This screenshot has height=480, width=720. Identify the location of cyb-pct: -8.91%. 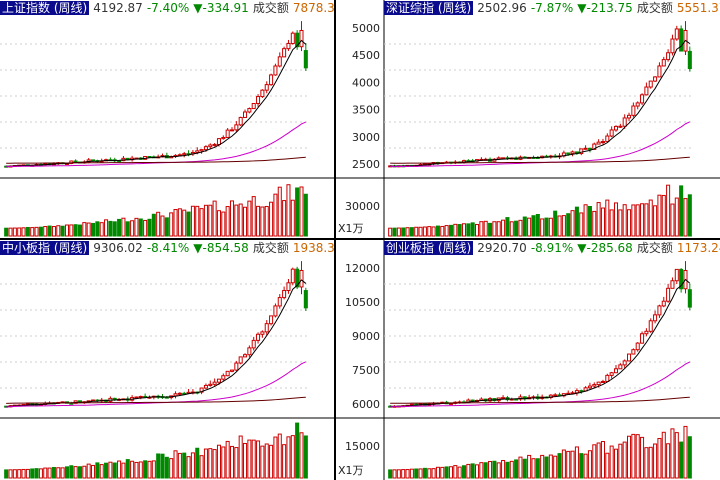
(552, 248).